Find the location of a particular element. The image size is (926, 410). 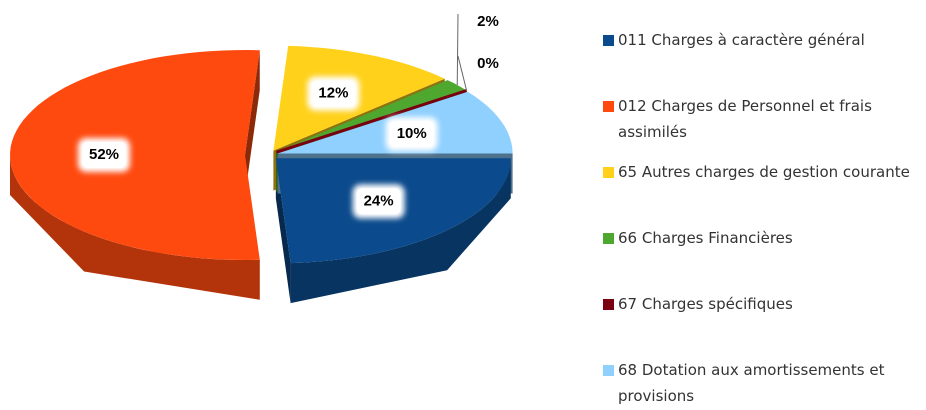

data-label: 24% is located at coordinates (379, 200).